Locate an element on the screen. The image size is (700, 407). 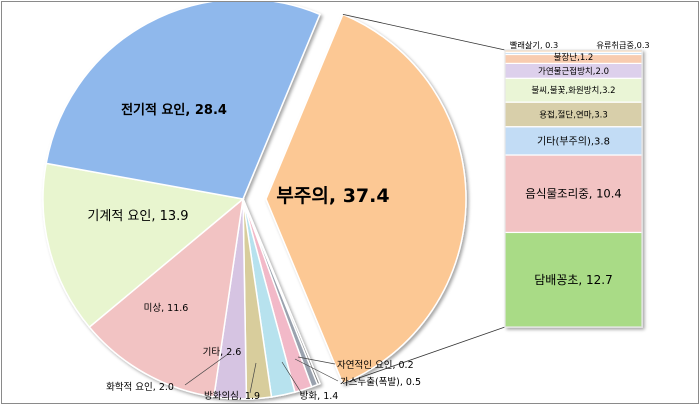
breakdown-bar is located at coordinates (573, 188).